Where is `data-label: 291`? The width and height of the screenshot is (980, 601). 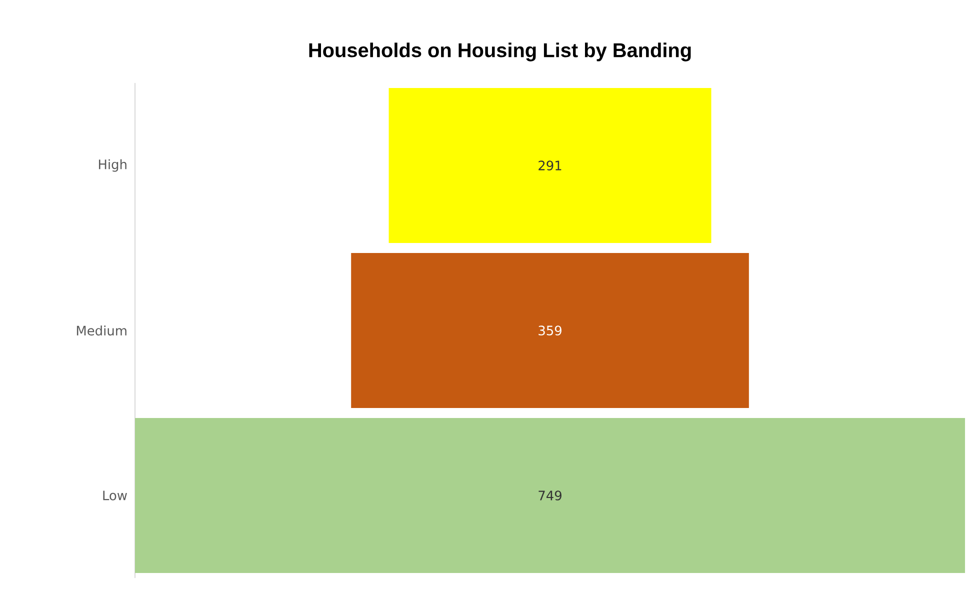 data-label: 291 is located at coordinates (550, 165).